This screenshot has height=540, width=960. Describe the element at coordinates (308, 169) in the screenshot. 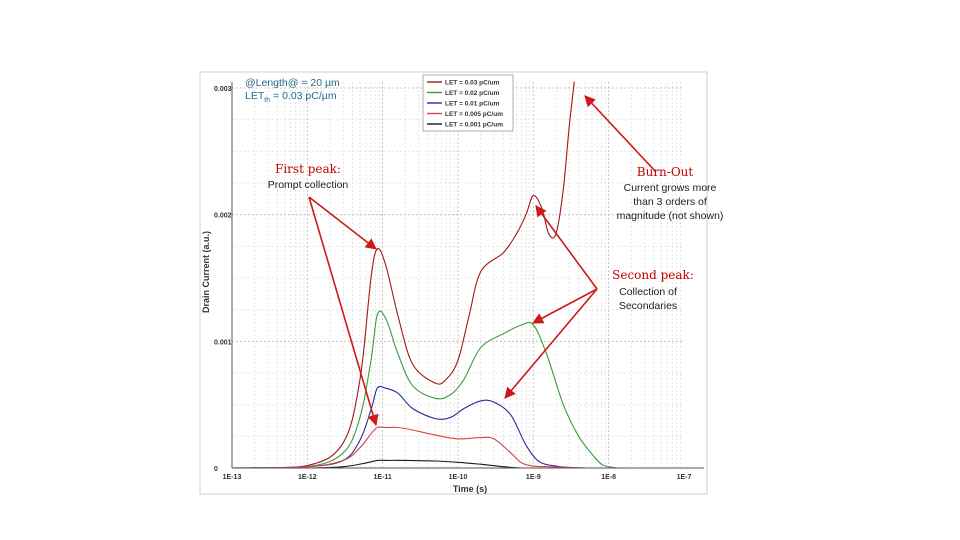

I see `first-peak-title: First peak:` at that location.